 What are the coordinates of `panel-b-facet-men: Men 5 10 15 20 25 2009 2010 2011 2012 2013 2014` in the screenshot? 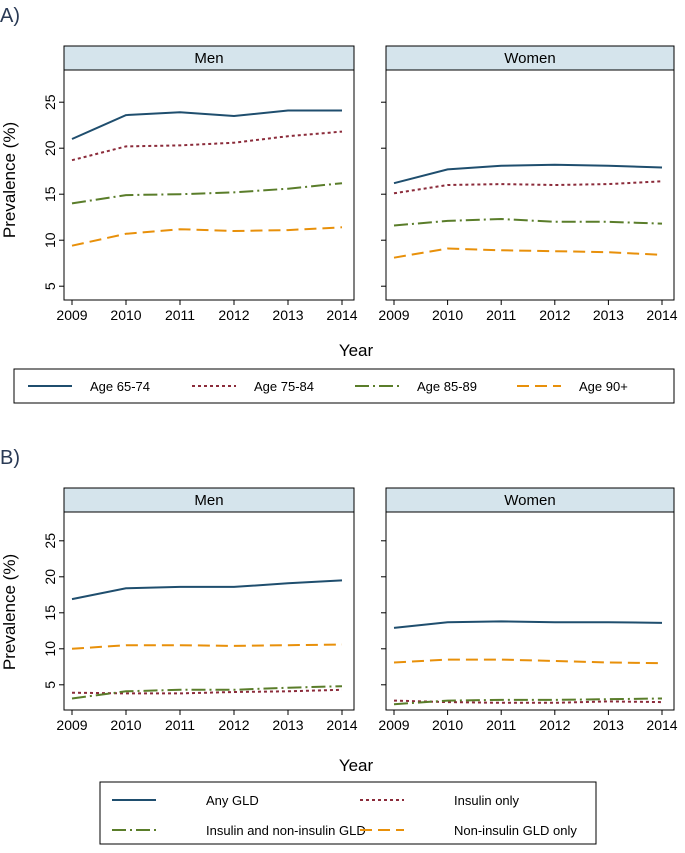 It's located at (200, 610).